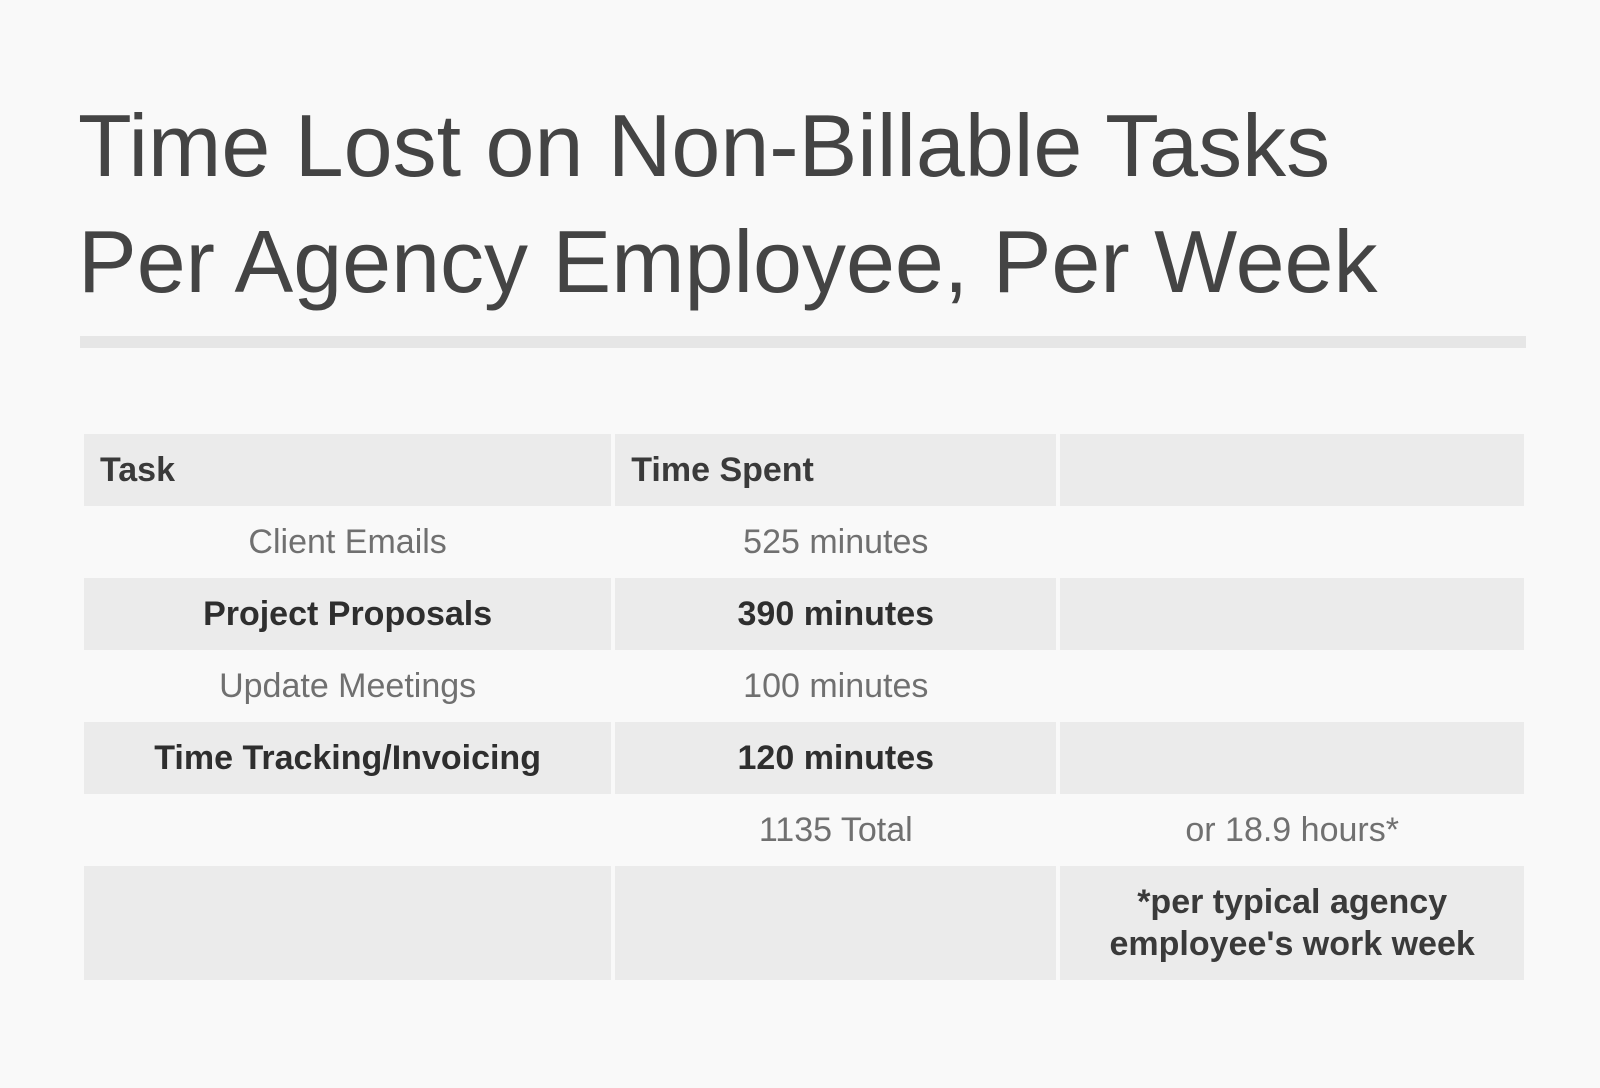  Describe the element at coordinates (836, 758) in the screenshot. I see `time-cell: 120 minutes` at that location.